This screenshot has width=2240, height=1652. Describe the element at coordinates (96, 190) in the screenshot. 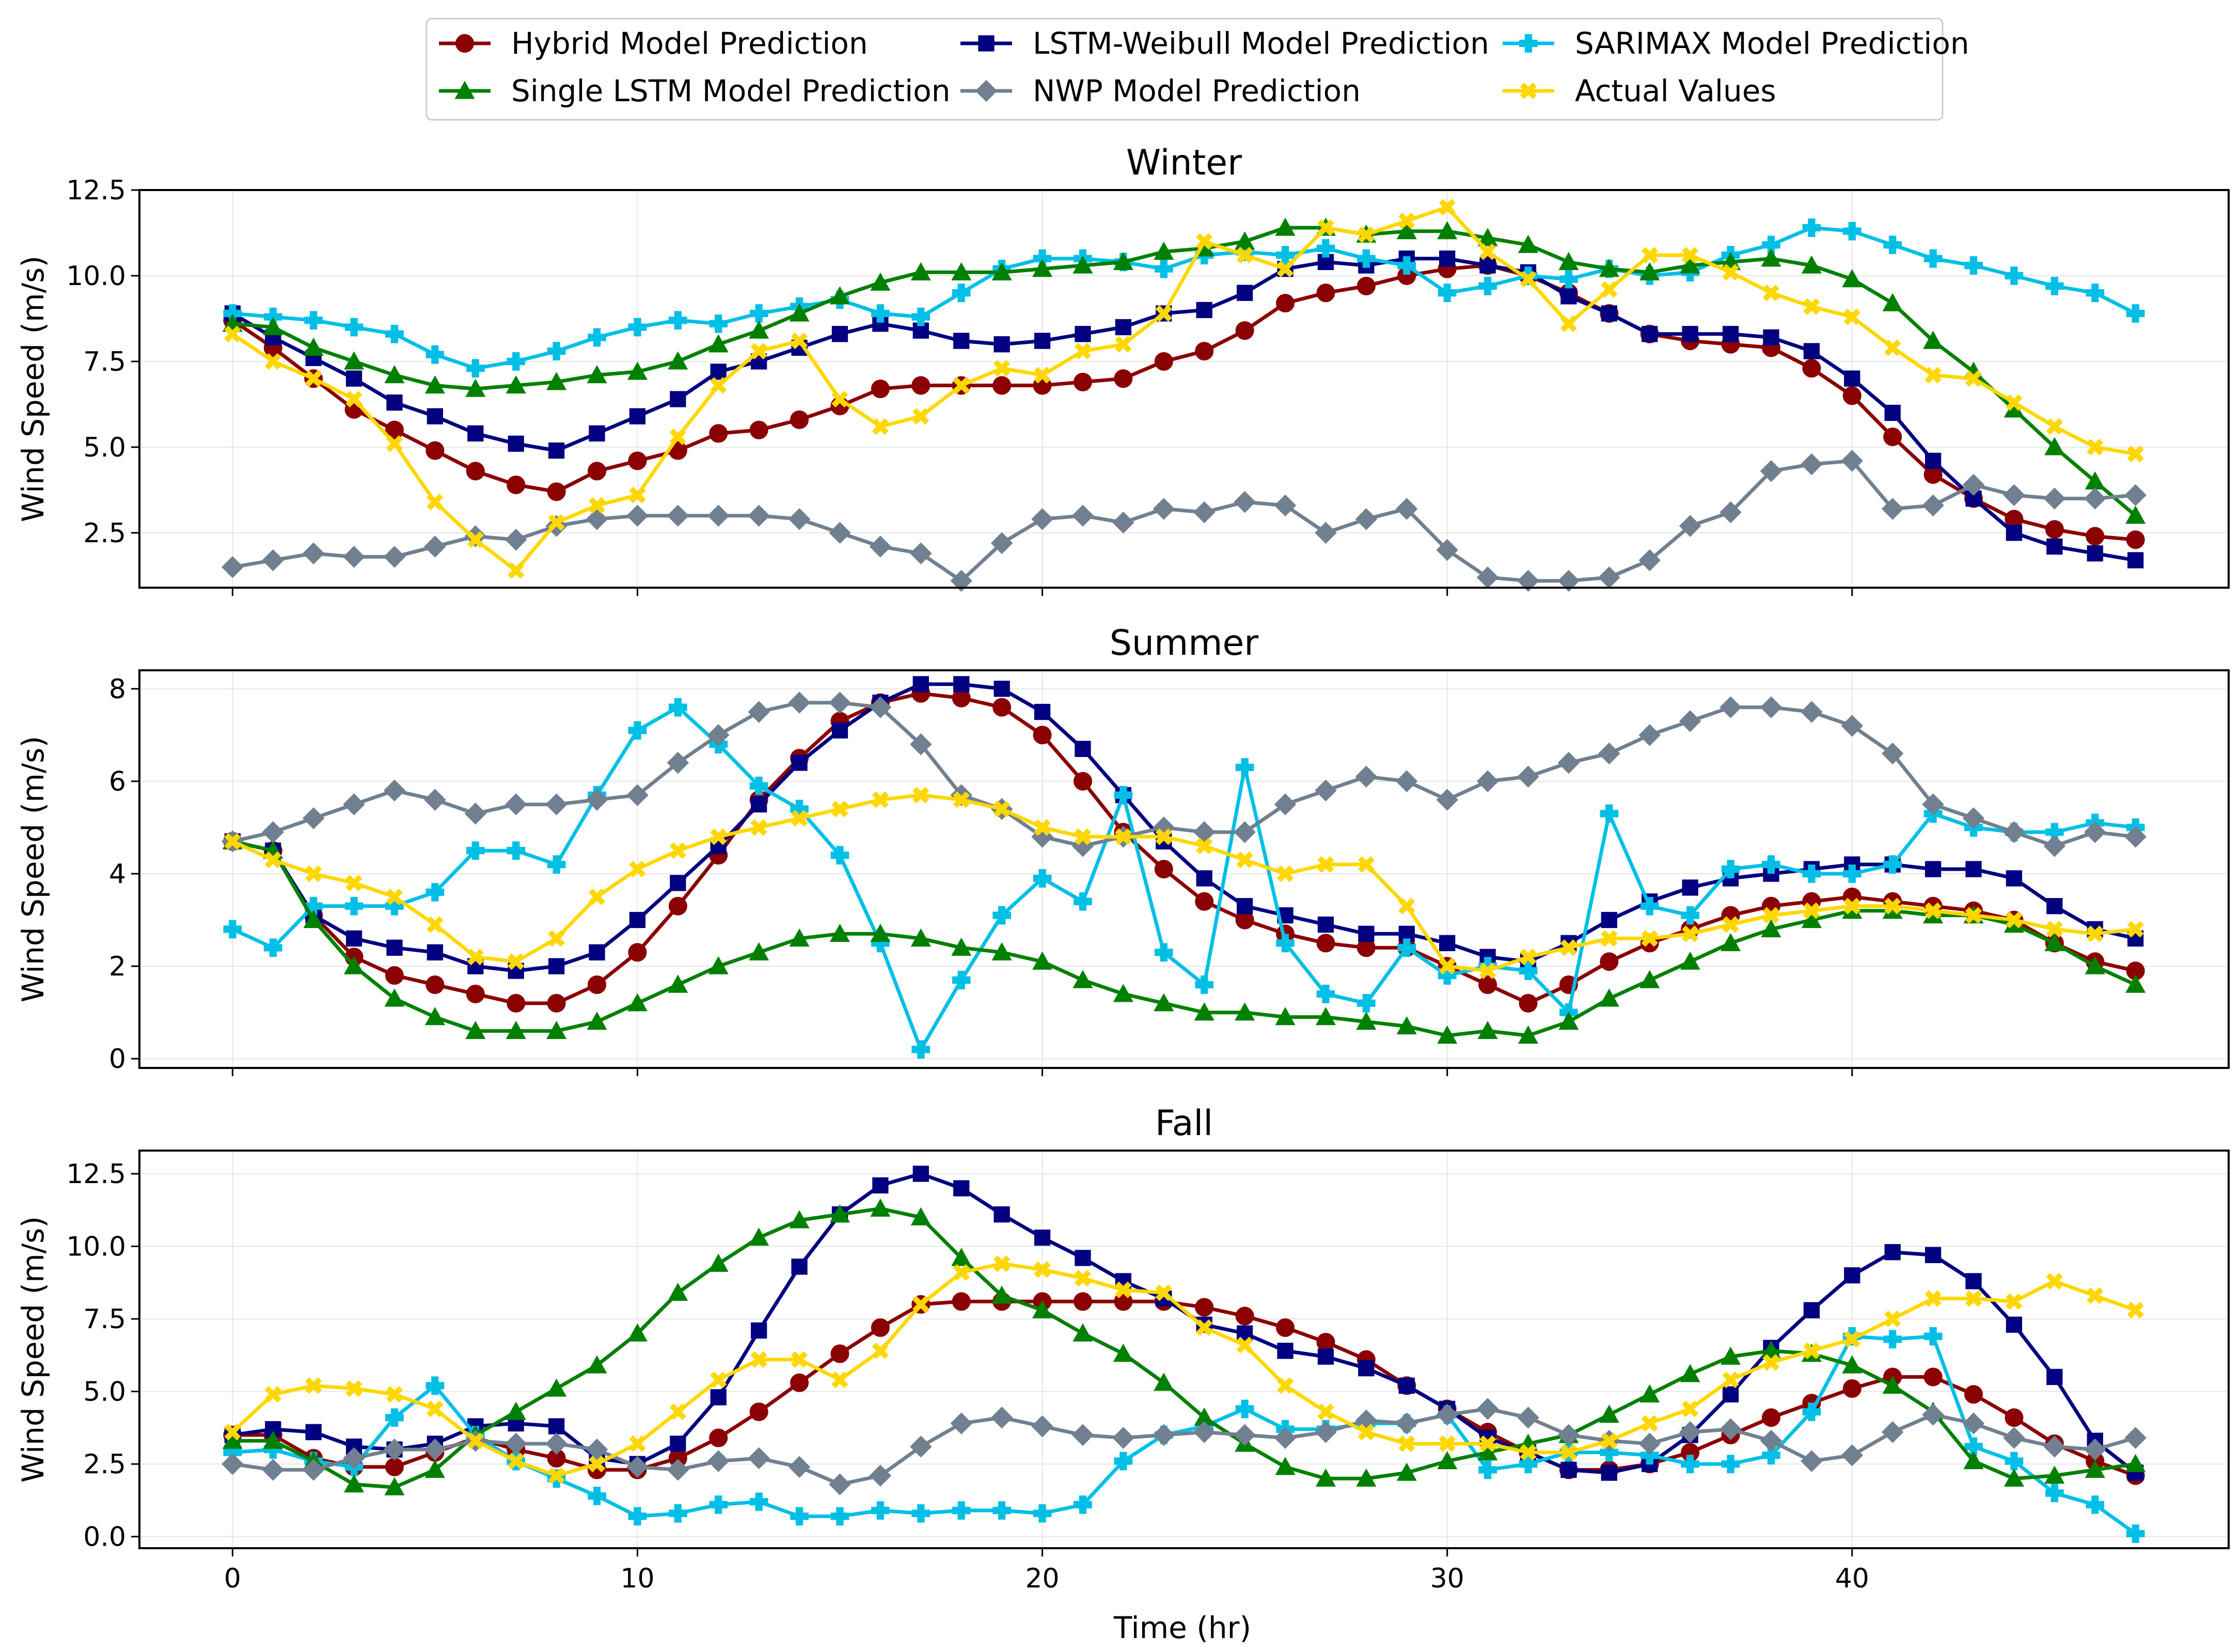

I see `y-tick-label: 12.5` at that location.